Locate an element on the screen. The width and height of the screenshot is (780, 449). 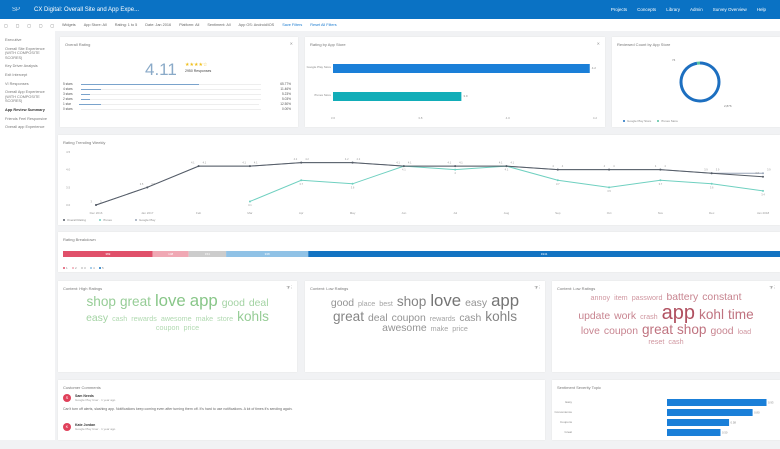
cloud-word: annoy is located at coordinates (601, 297).